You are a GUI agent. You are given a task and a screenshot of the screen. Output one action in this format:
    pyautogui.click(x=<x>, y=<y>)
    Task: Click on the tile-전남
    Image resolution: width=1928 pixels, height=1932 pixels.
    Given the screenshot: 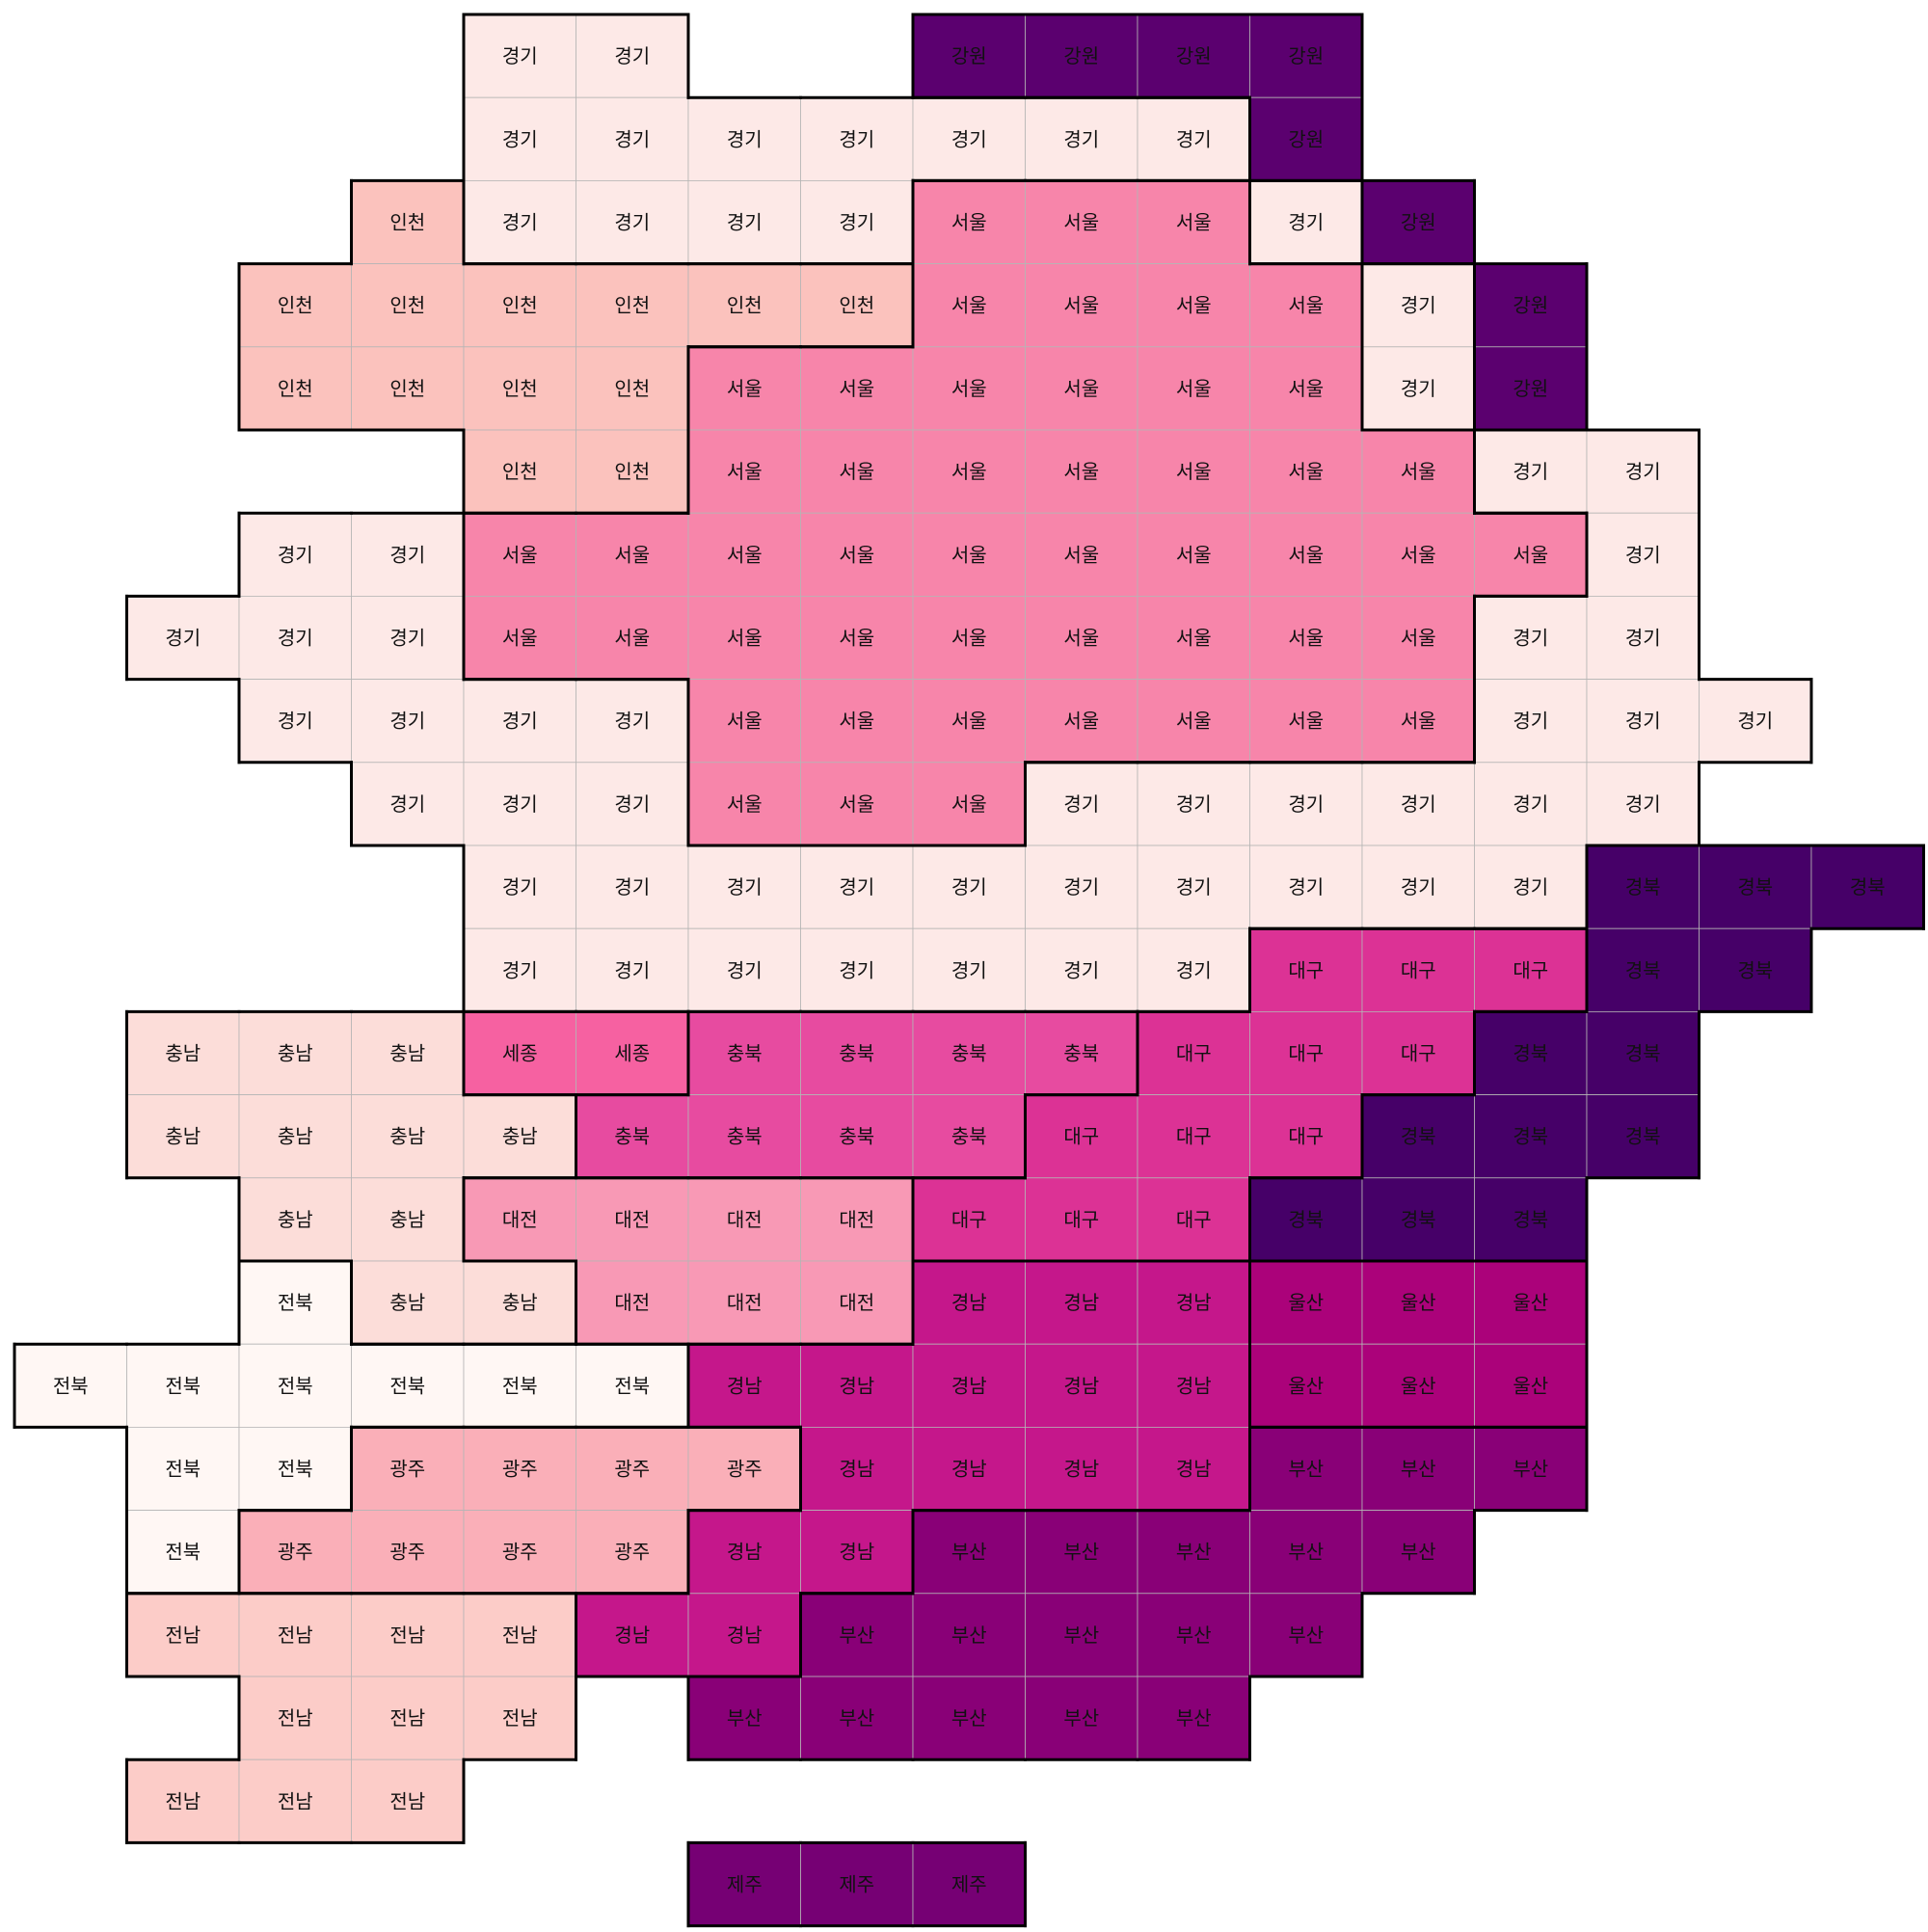 What is the action you would take?
    pyautogui.click(x=519, y=1635)
    